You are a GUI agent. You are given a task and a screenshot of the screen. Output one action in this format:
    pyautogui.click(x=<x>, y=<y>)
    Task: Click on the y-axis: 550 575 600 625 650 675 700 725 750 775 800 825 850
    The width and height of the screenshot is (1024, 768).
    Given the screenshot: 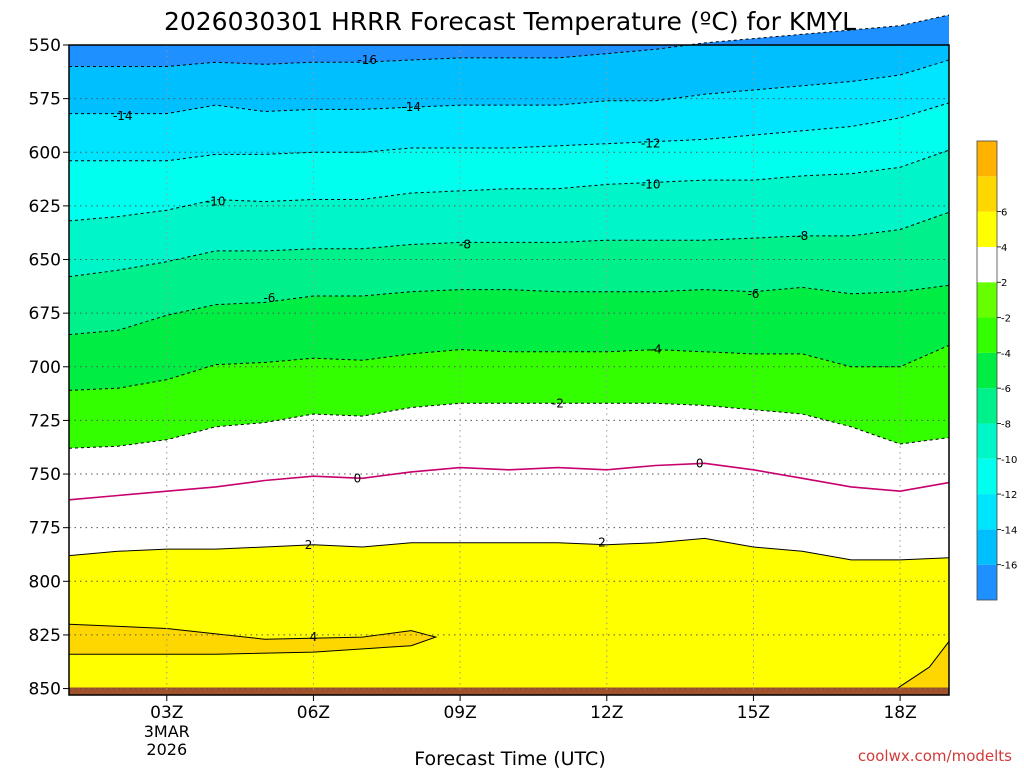 What is the action you would take?
    pyautogui.click(x=49, y=368)
    